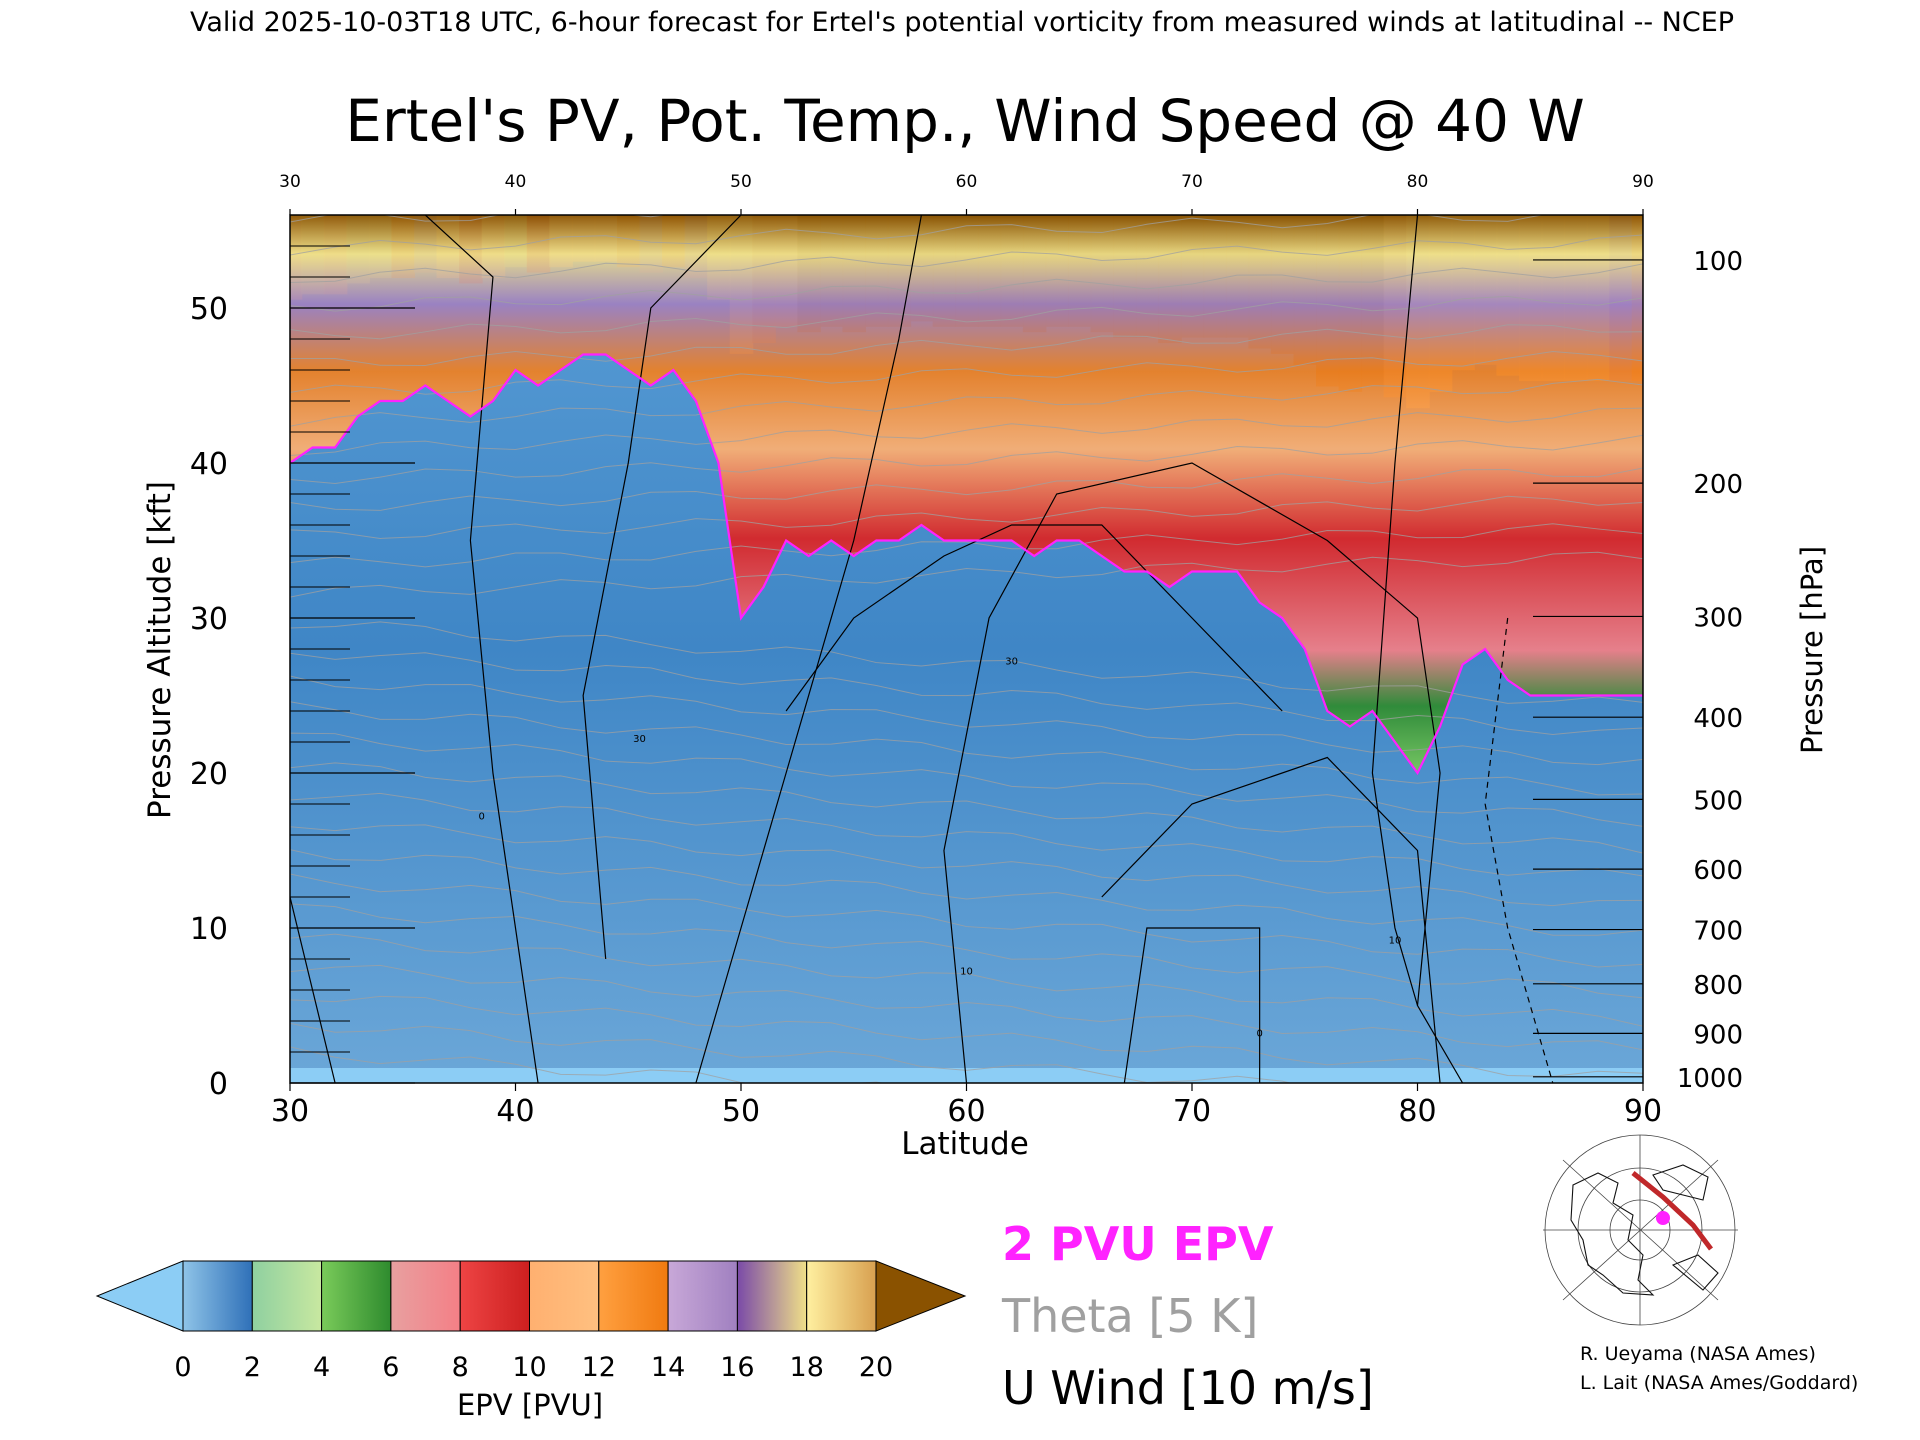  What do you see at coordinates (1710, 1079) in the screenshot?
I see `pressure-tick-label: 1000` at bounding box center [1710, 1079].